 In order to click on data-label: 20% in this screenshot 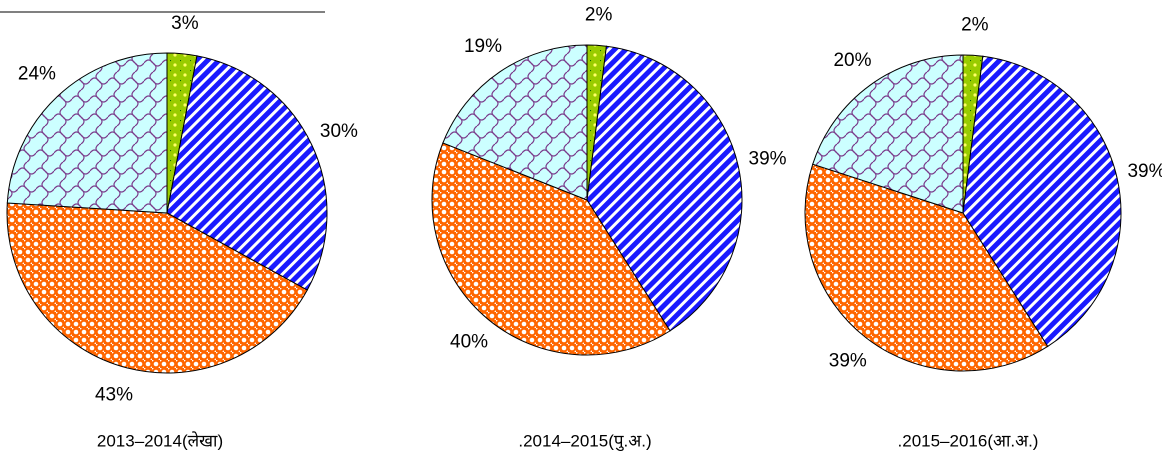, I will do `click(852, 60)`.